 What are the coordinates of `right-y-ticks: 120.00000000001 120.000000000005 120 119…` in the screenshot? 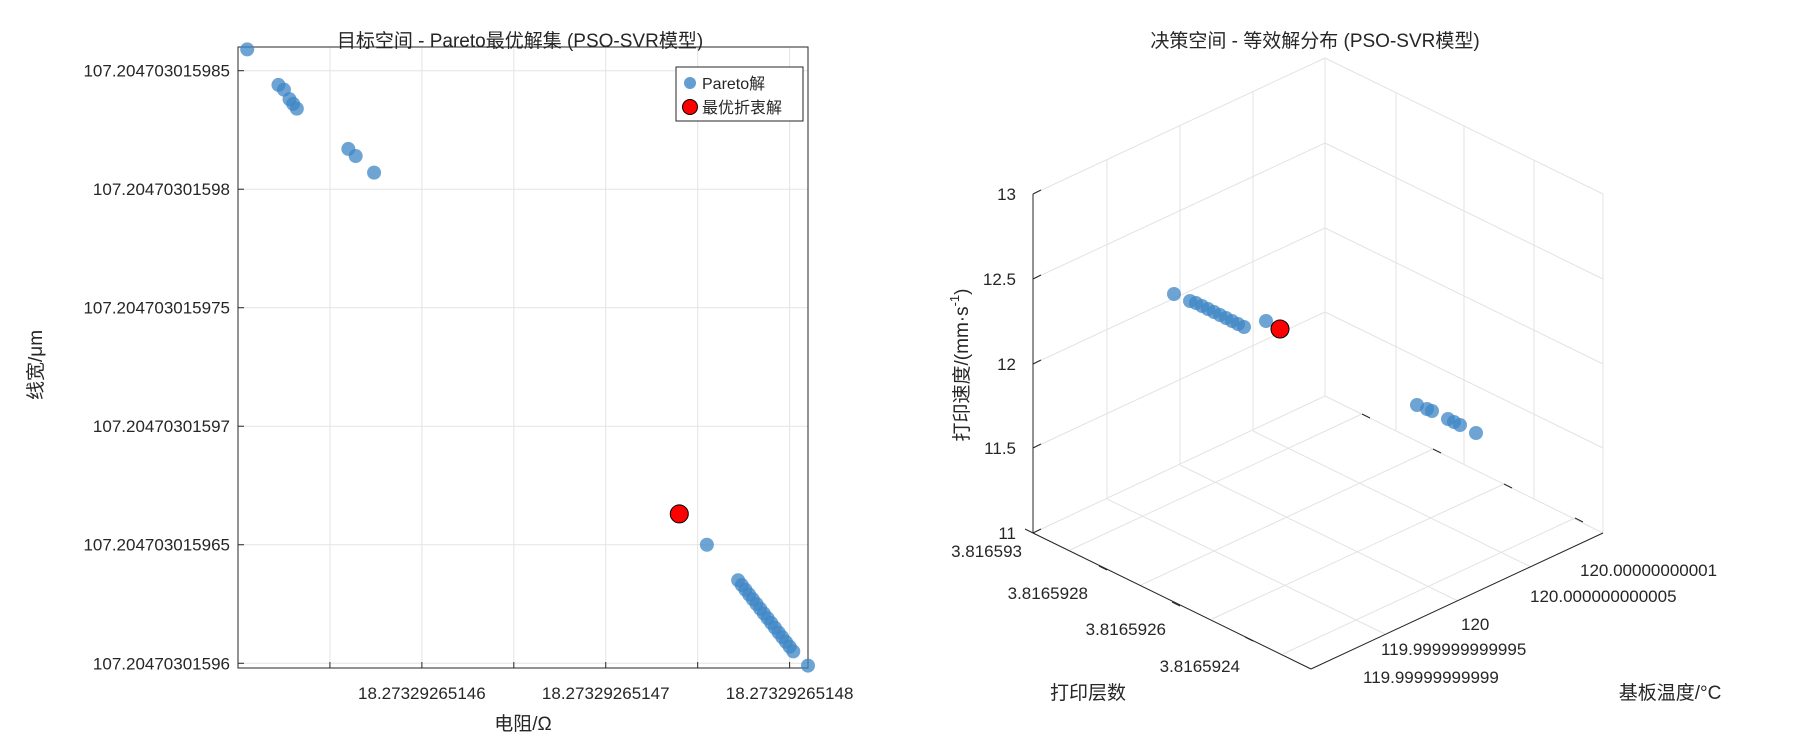 It's located at (1539, 550).